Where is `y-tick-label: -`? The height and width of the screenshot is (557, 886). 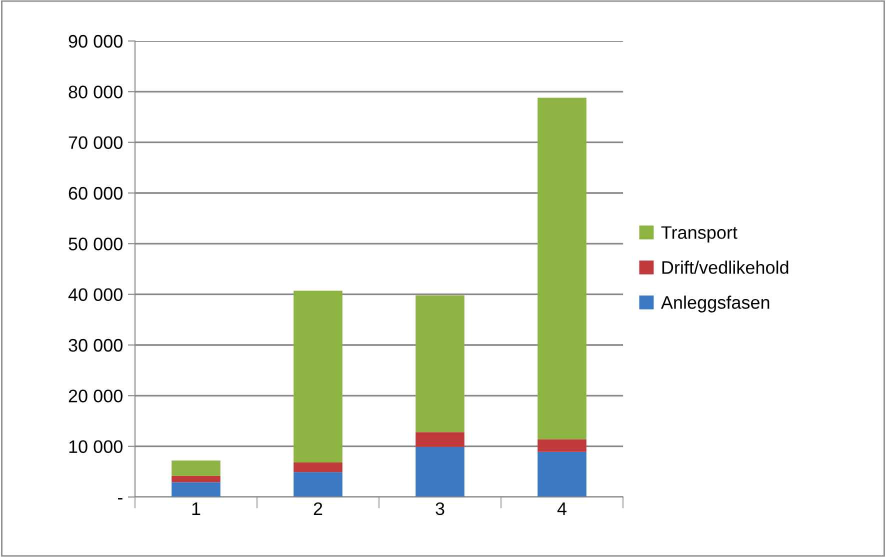 y-tick-label: - is located at coordinates (120, 499).